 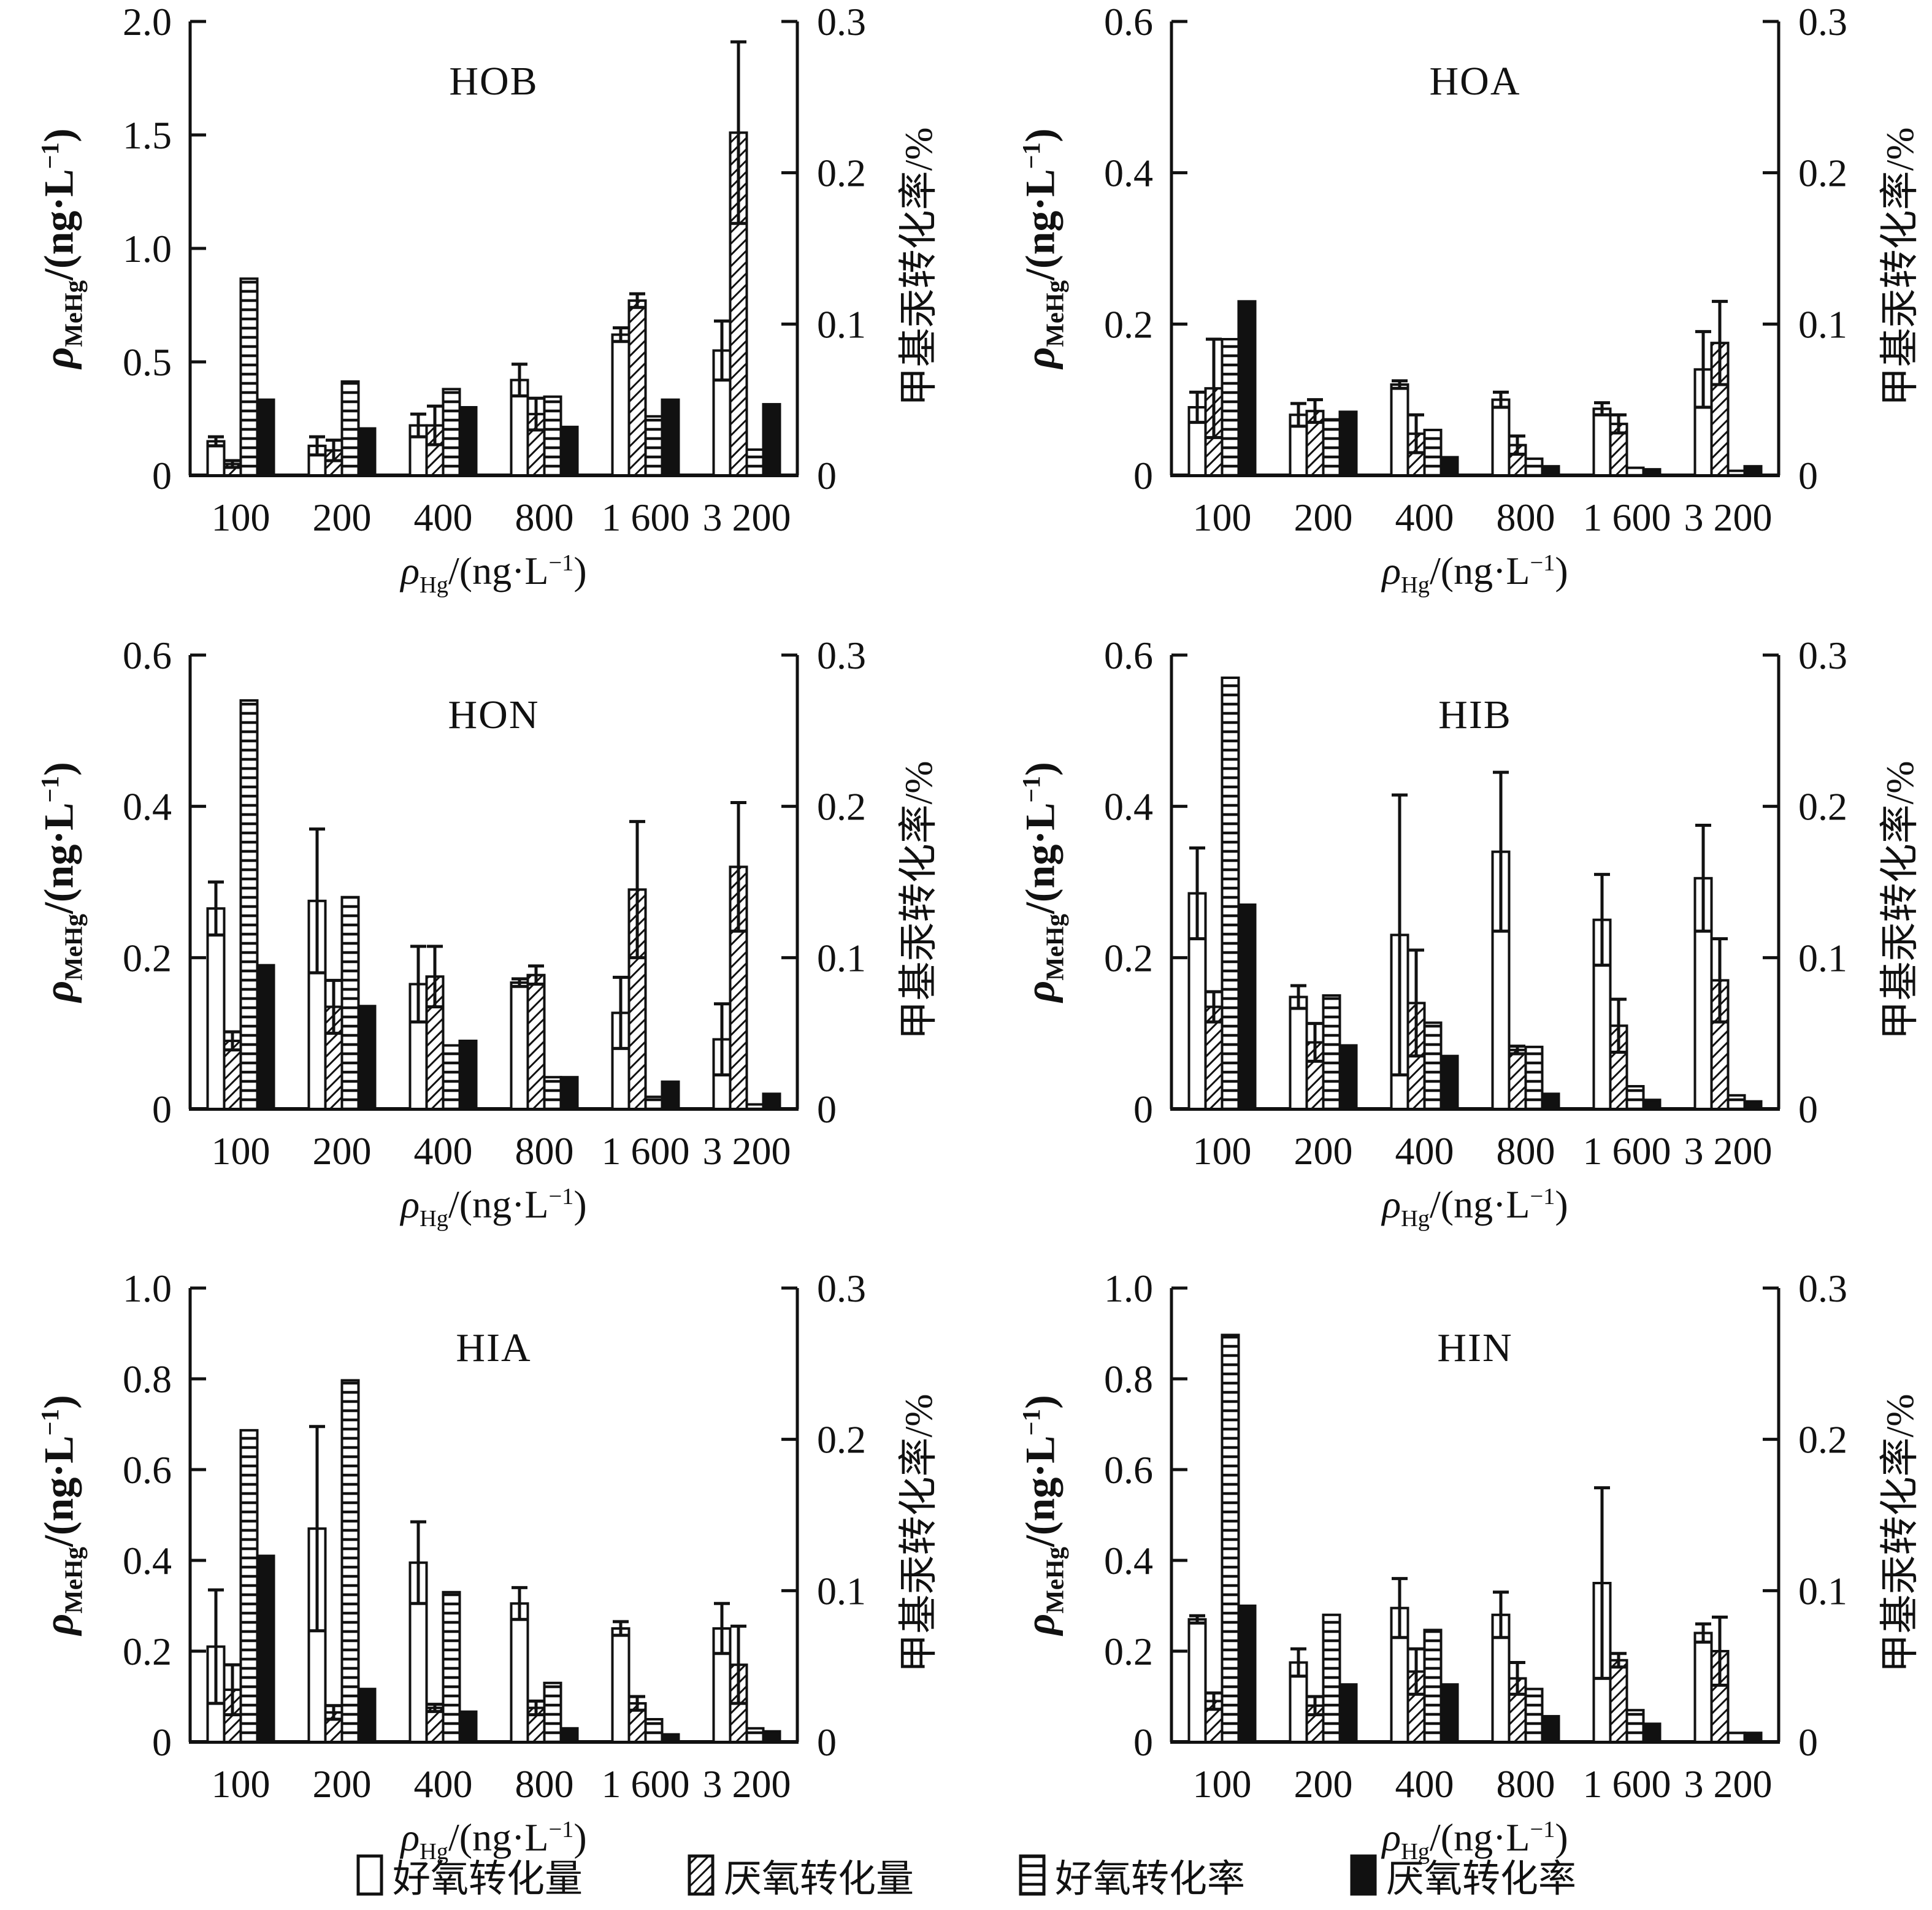 What do you see at coordinates (369, 1875) in the screenshot?
I see `legend-swatch-open-icon` at bounding box center [369, 1875].